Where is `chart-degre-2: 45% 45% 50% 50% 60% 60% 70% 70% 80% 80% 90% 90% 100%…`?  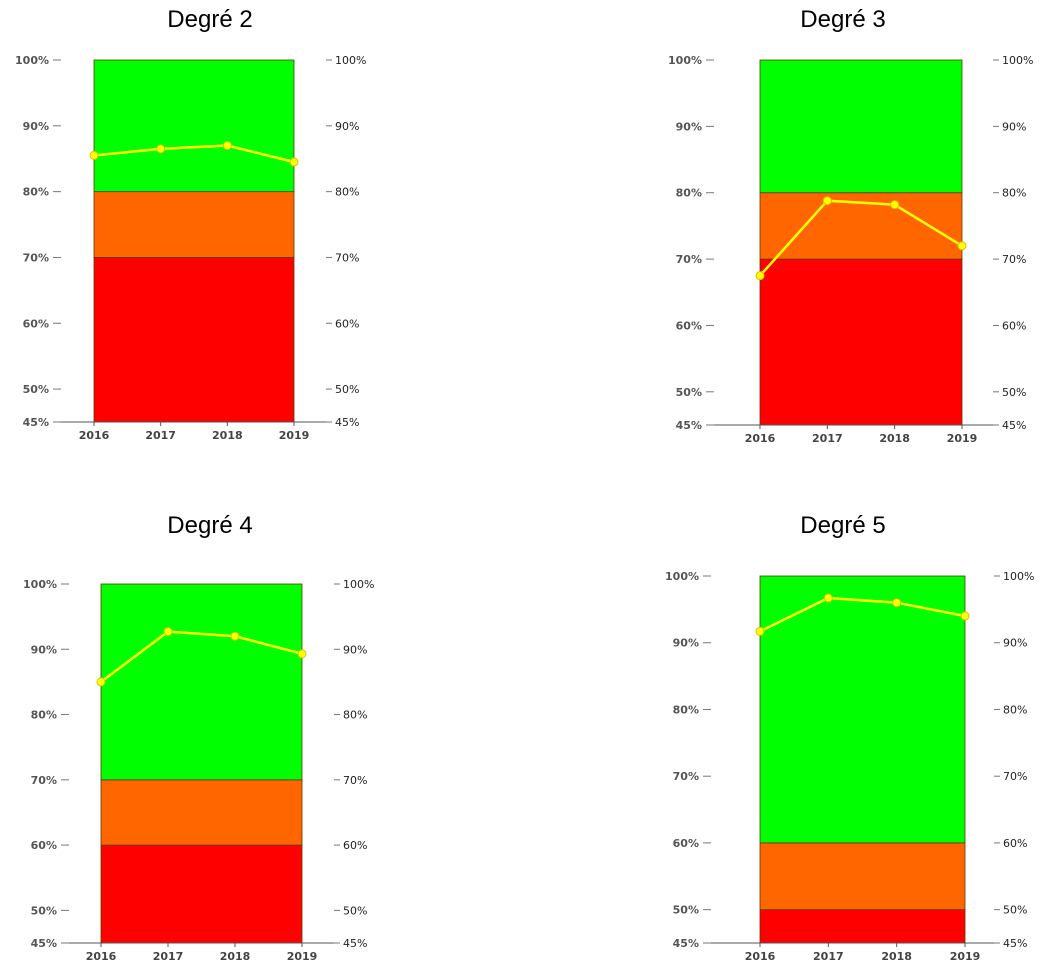 chart-degre-2: 45% 45% 50% 50% 60% 60% 70% 70% 80% 80% 90% 90% 100%… is located at coordinates (190, 248).